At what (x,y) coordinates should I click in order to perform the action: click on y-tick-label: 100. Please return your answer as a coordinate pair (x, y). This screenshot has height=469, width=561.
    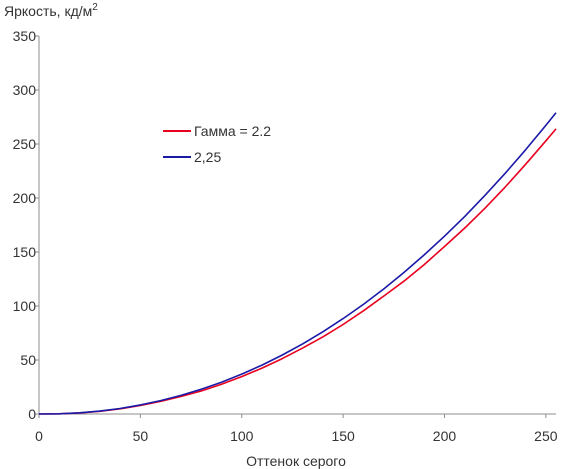
    Looking at the image, I should click on (25, 306).